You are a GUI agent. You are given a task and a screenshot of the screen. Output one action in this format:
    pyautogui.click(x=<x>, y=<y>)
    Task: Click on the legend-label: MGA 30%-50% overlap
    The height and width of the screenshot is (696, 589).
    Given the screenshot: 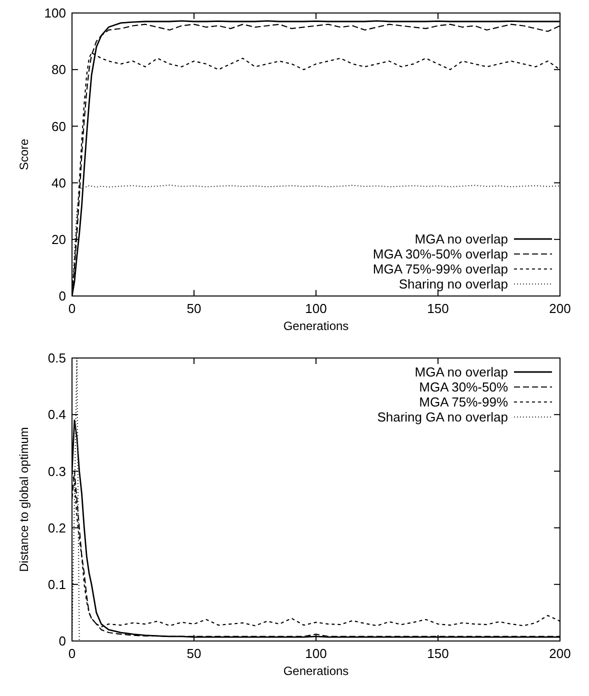 What is the action you would take?
    pyautogui.click(x=440, y=254)
    